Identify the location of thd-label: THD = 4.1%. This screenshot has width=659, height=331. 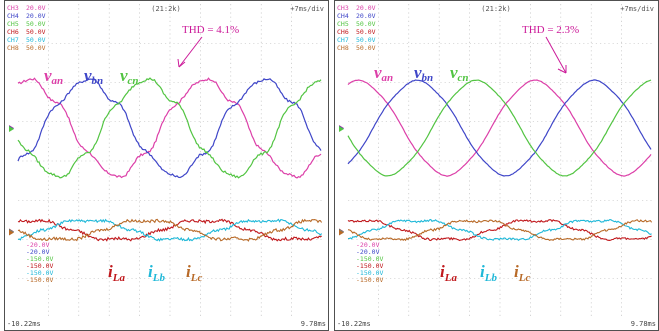
(210, 30).